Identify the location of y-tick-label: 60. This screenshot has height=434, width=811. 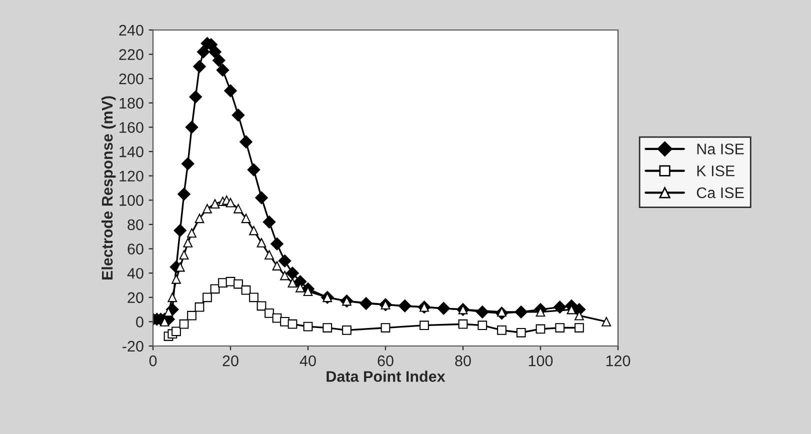
(136, 249).